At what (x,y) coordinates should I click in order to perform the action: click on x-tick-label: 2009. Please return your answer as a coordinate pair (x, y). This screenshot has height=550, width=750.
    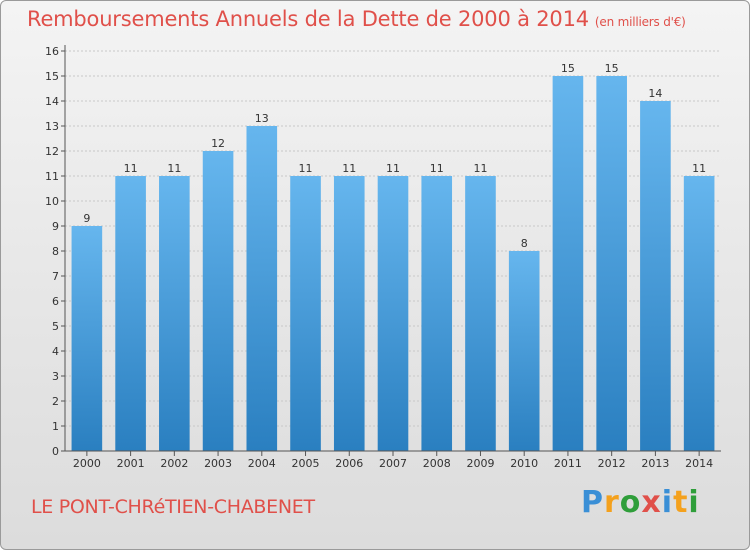
    Looking at the image, I should click on (480, 463).